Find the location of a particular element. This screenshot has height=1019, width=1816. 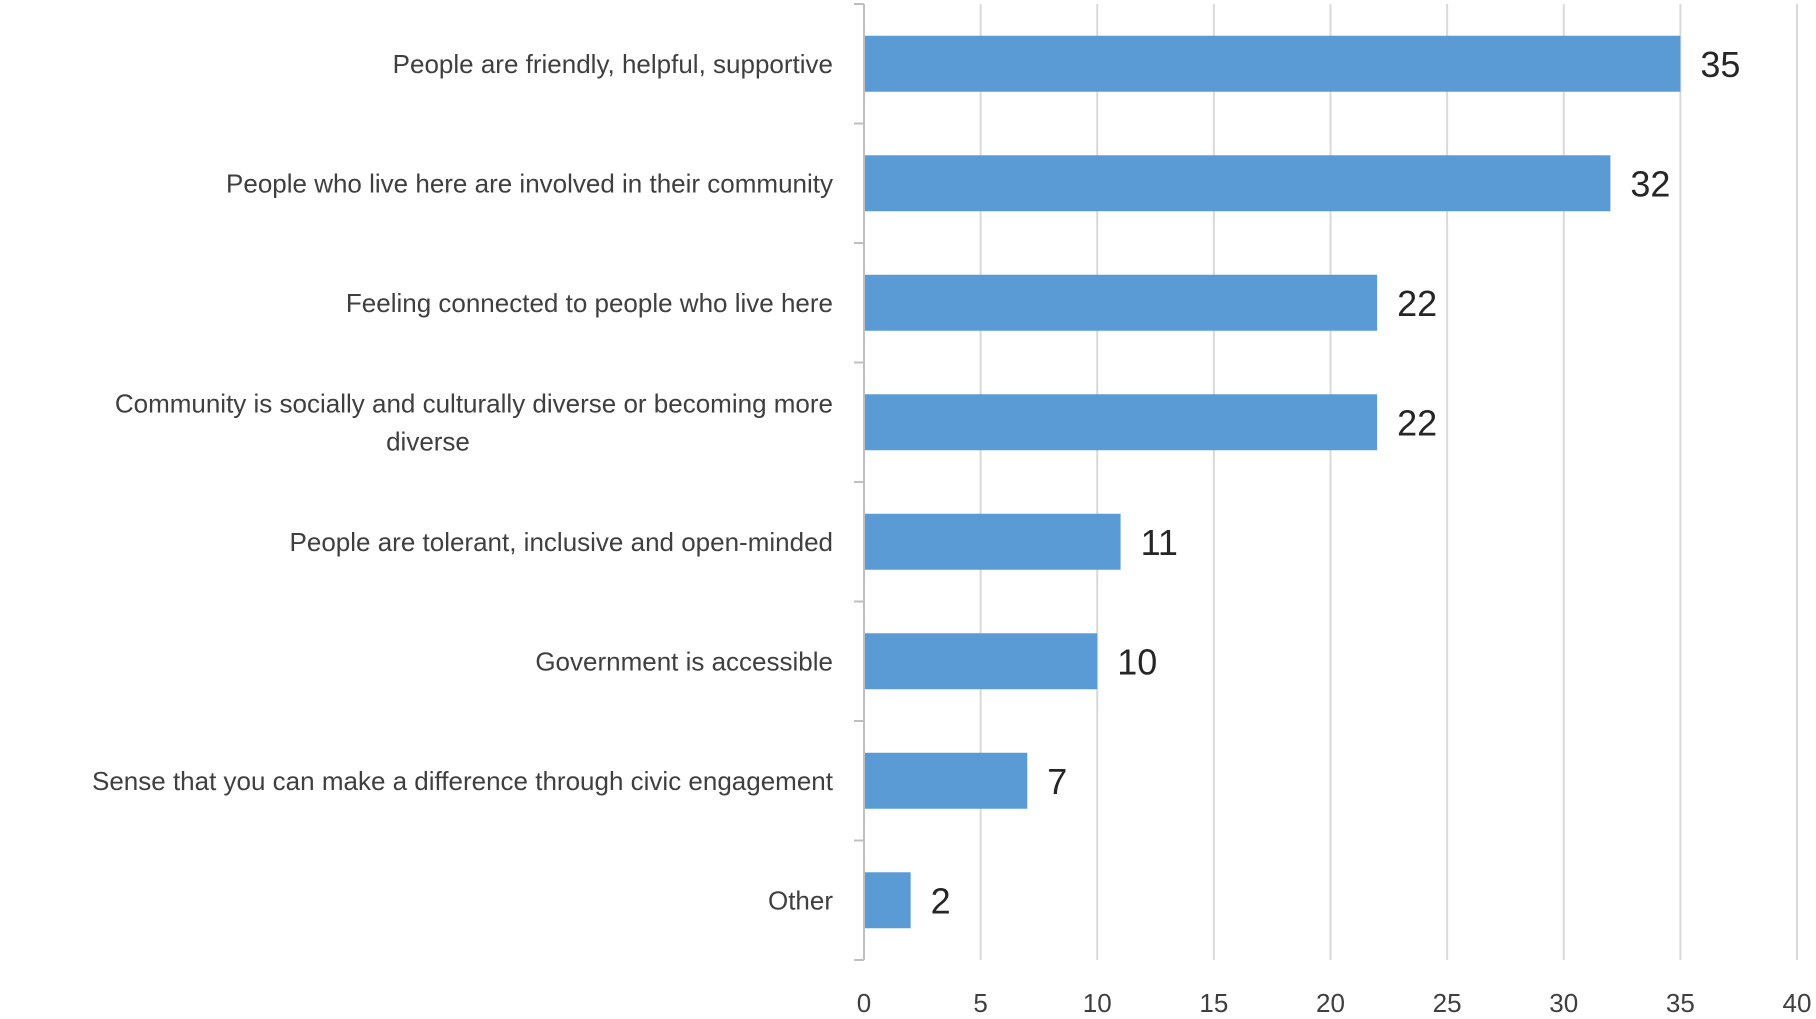

category-label-0: People are friendly, helpful, supportive is located at coordinates (613, 64).